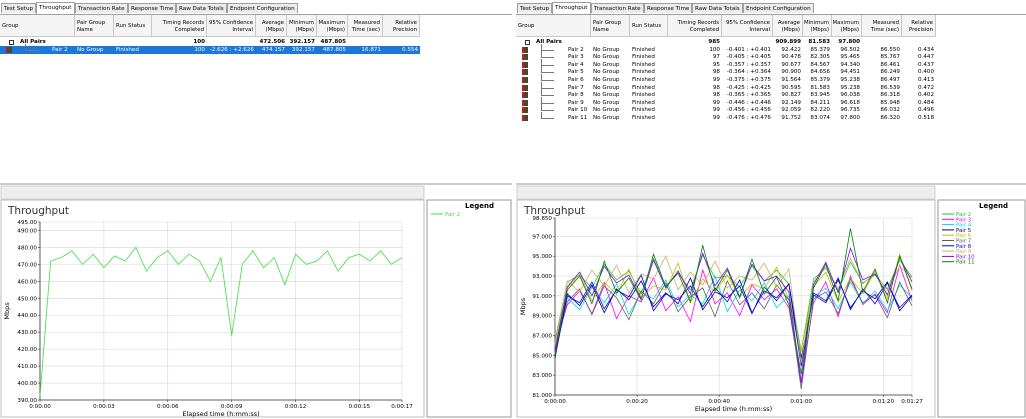 This screenshot has height=419, width=1026. Describe the element at coordinates (925, 95) in the screenshot. I see `table-cell: 0.402` at that location.